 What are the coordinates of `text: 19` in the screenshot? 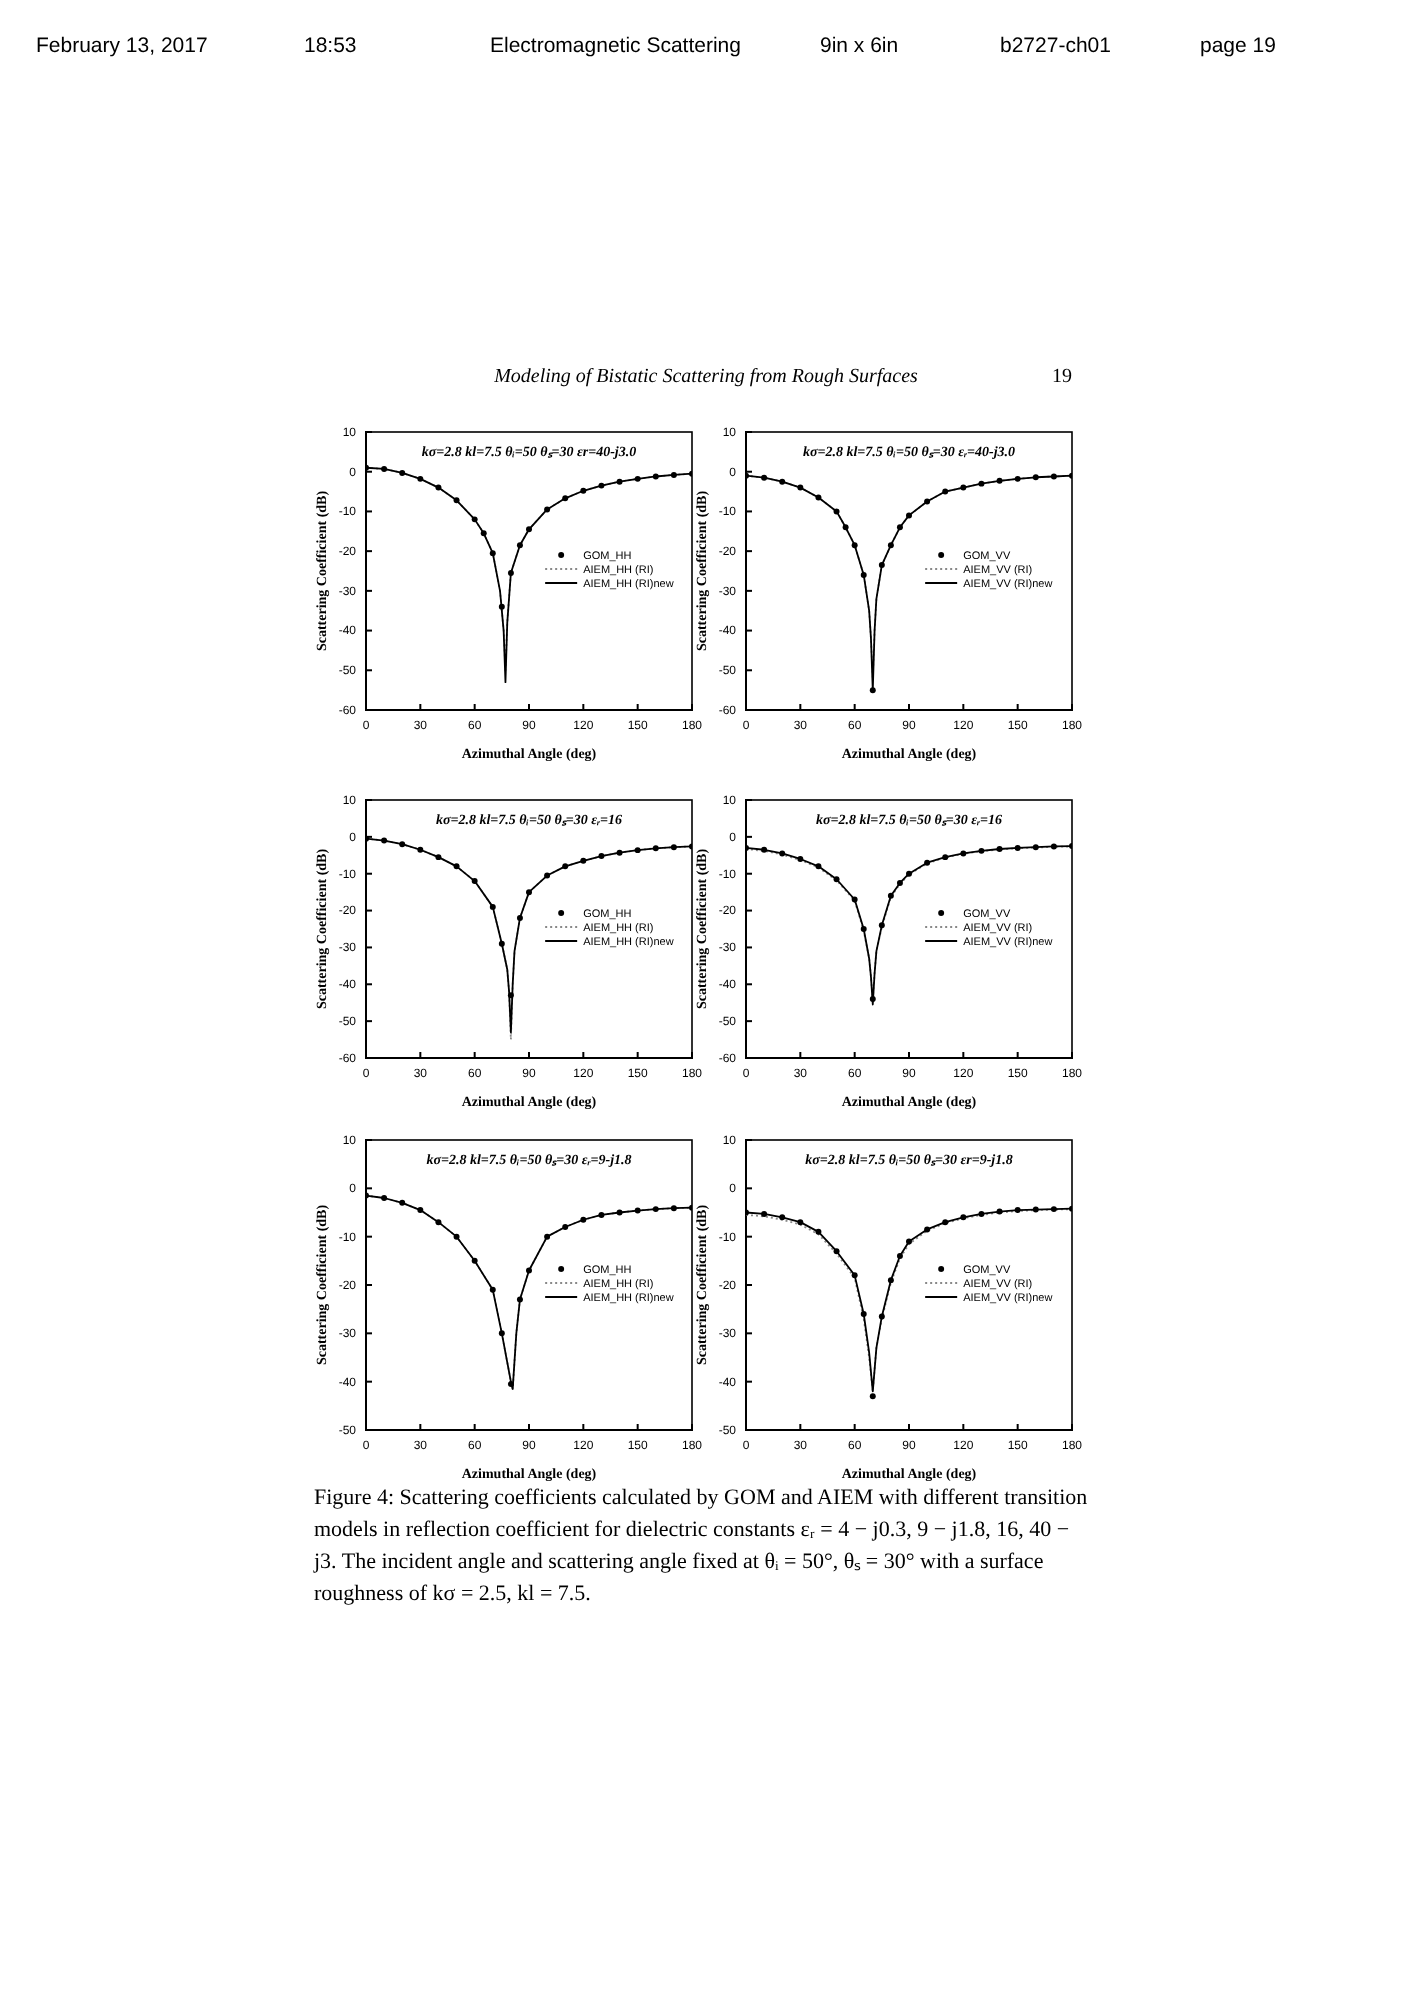 It's located at (1062, 377).